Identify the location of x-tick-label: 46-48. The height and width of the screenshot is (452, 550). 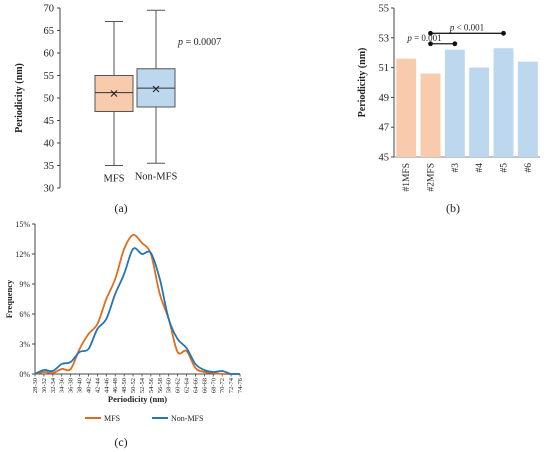
(115, 385).